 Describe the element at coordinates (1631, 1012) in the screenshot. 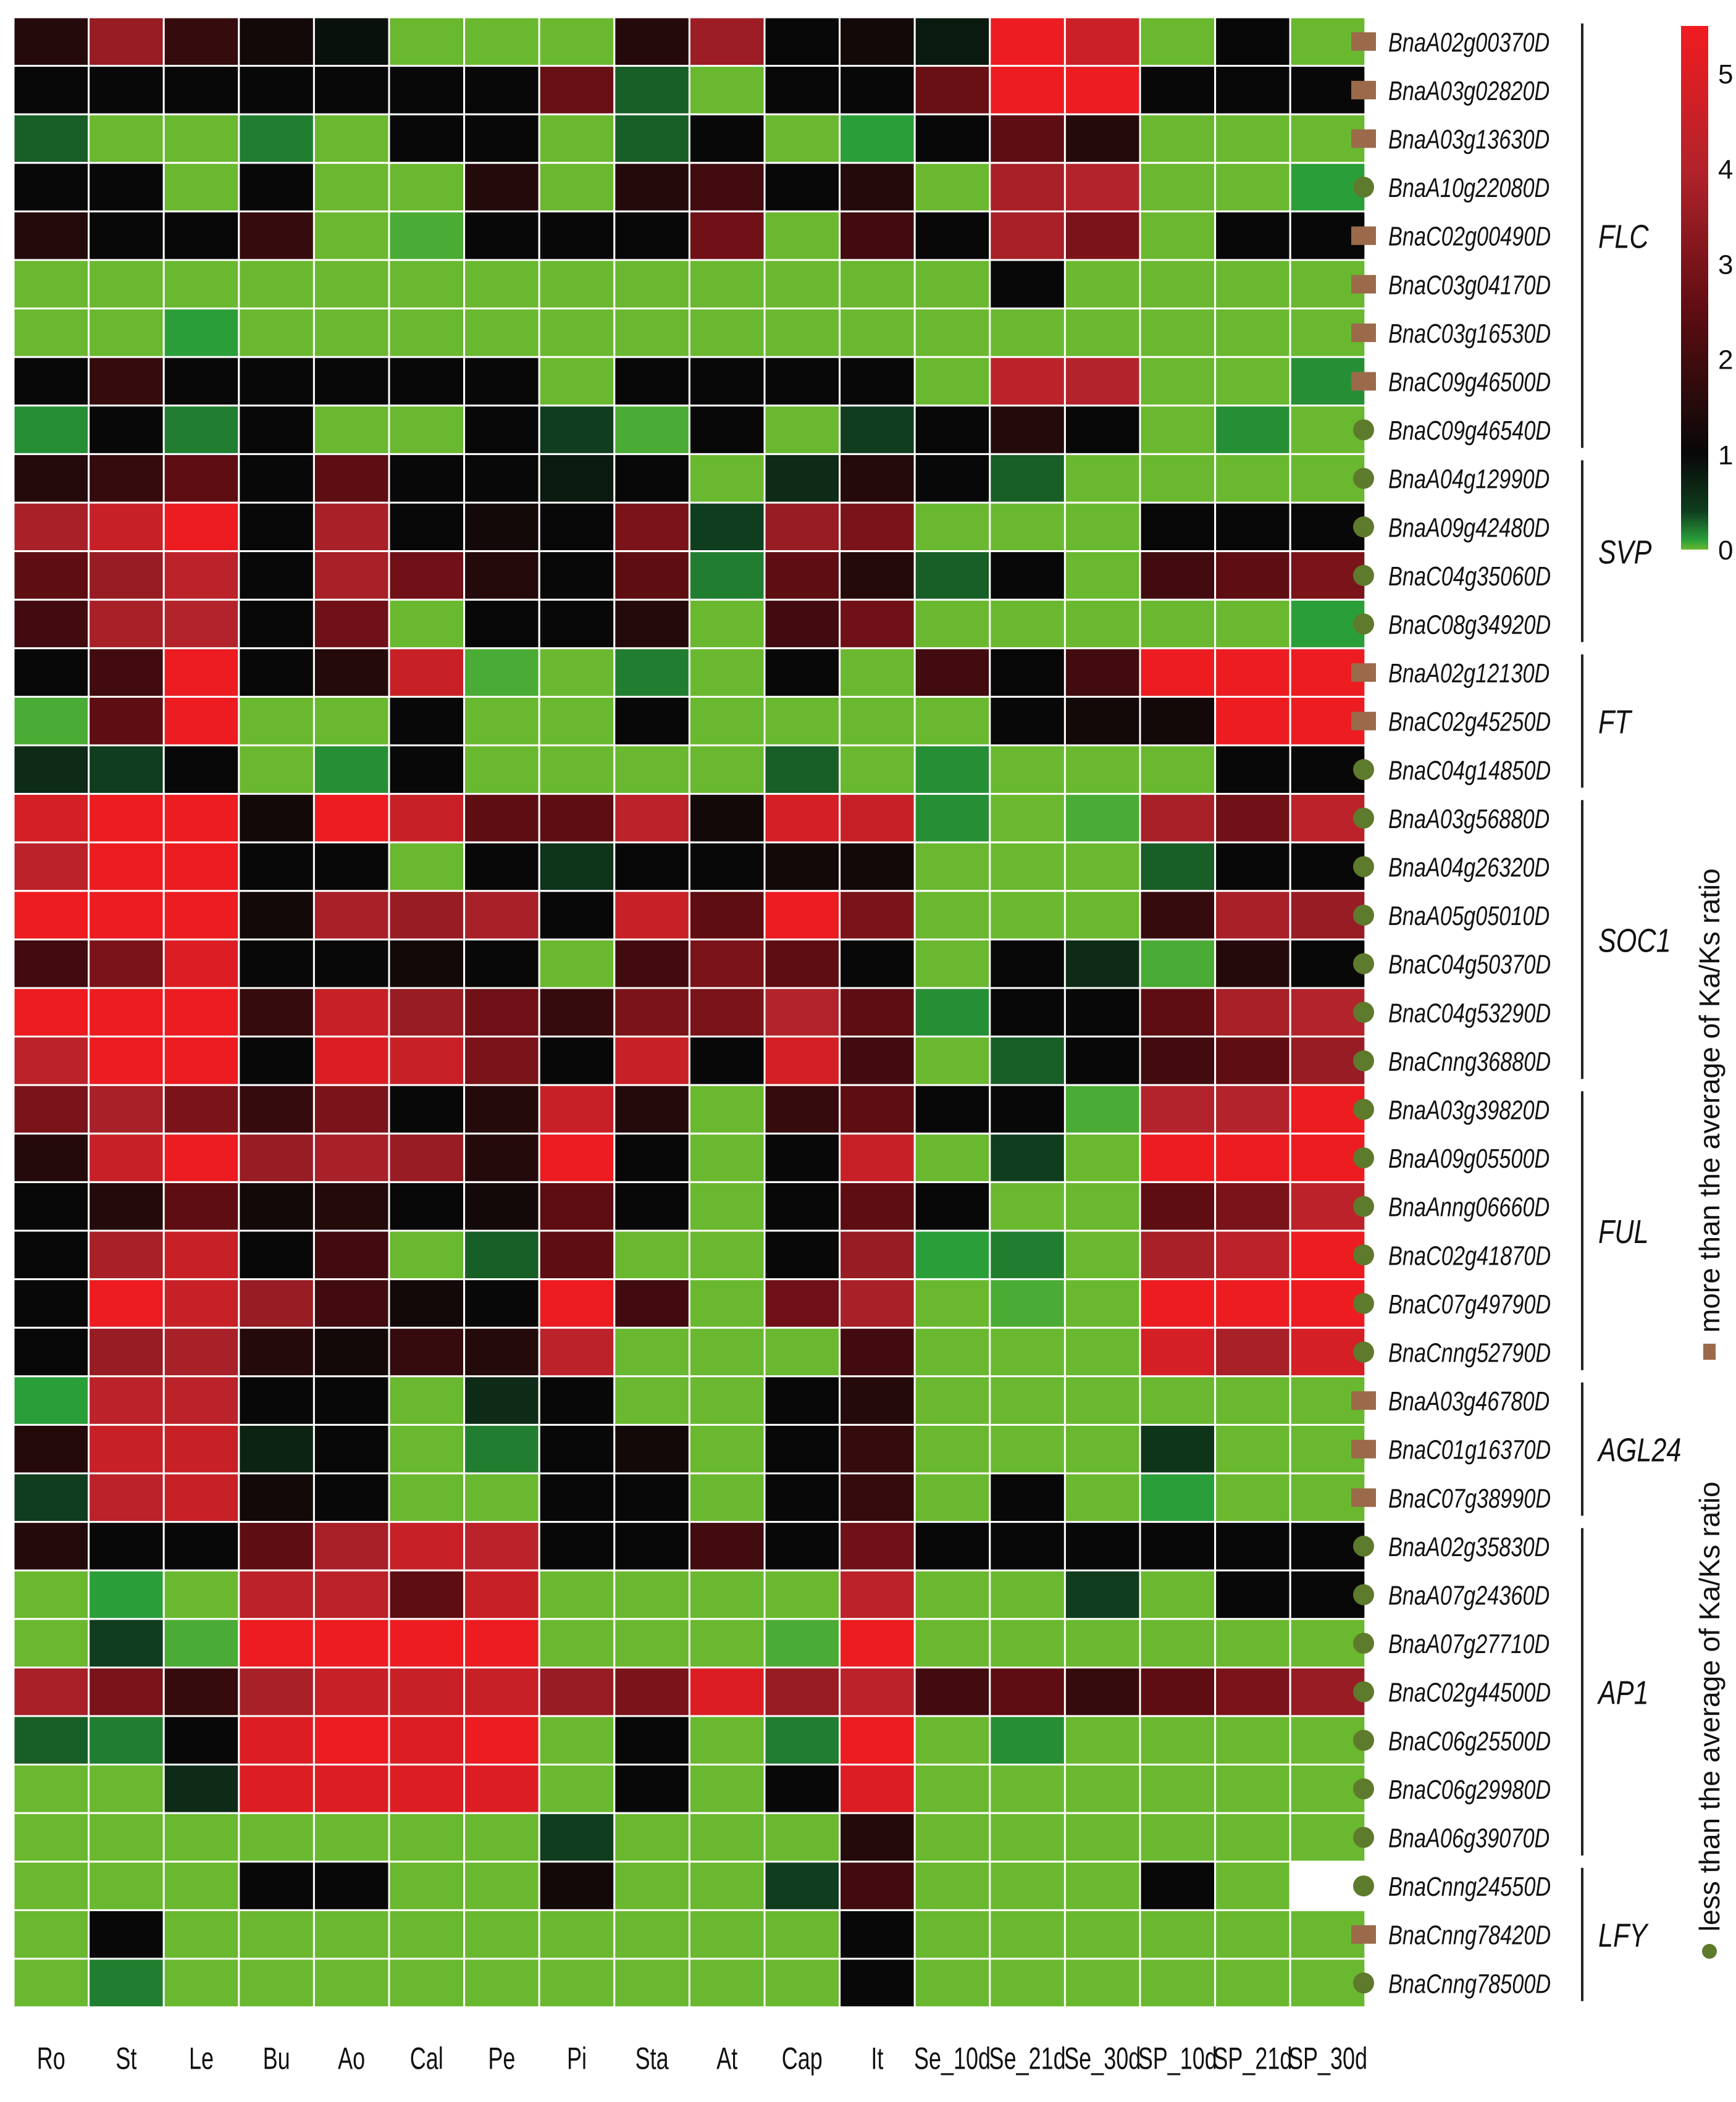

I see `gene-groups: FLC SVP FT SOC1 FUL AGL24 AP1 LFY` at that location.